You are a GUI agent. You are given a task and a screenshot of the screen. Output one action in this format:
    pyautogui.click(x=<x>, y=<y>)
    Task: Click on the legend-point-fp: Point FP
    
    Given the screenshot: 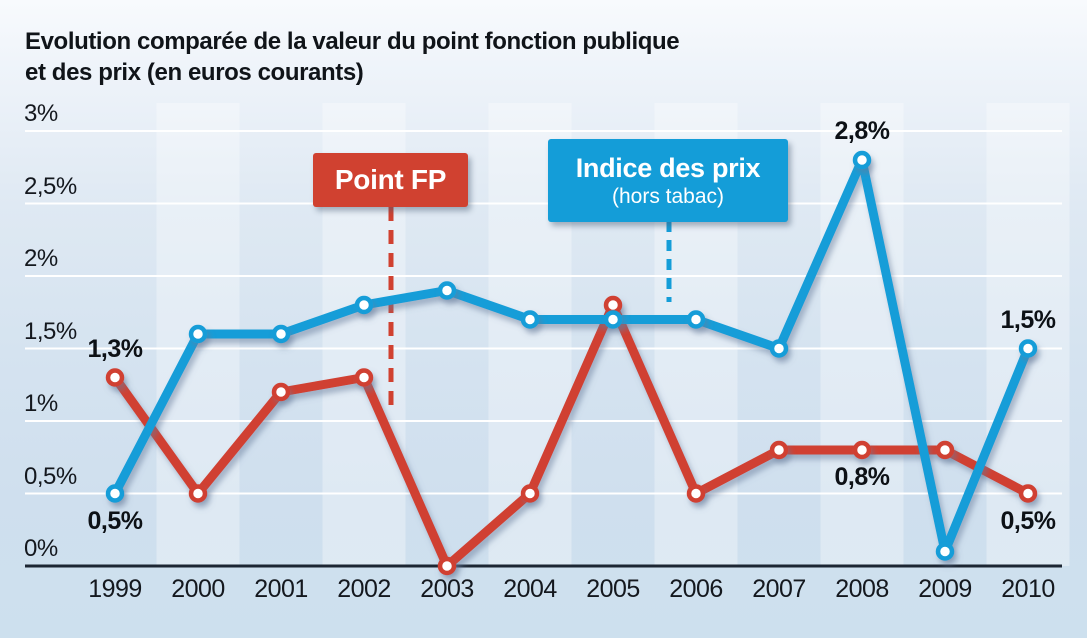 What is the action you would take?
    pyautogui.click(x=390, y=180)
    